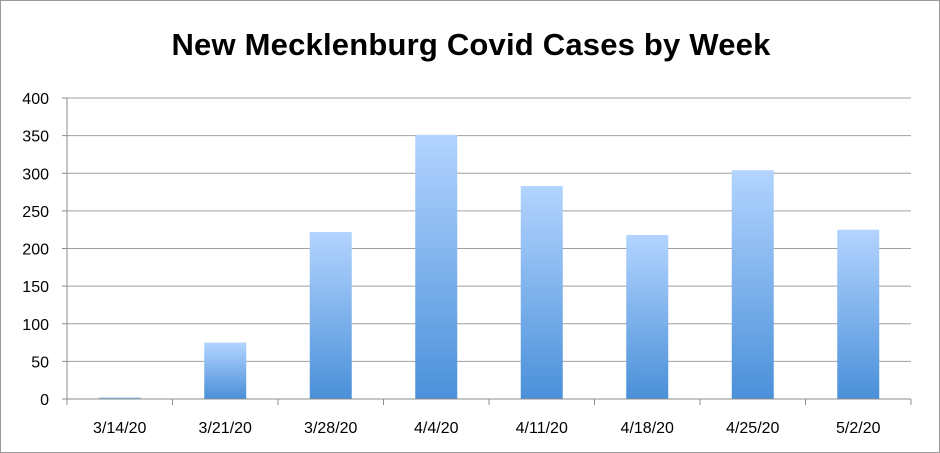 The height and width of the screenshot is (453, 940). Describe the element at coordinates (647, 428) in the screenshot. I see `x-tick-label: 4/18/20` at that location.